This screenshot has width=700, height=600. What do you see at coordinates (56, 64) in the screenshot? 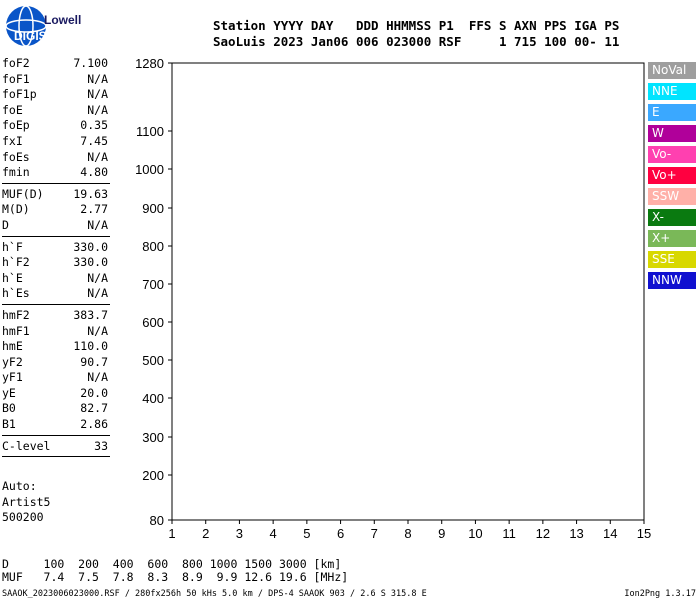
I see `param-row: foF2 7.100` at bounding box center [56, 64].